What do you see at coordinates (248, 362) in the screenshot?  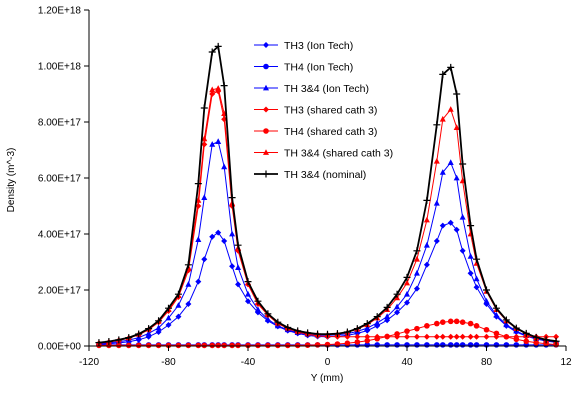 I see `x-tick-label: -40` at bounding box center [248, 362].